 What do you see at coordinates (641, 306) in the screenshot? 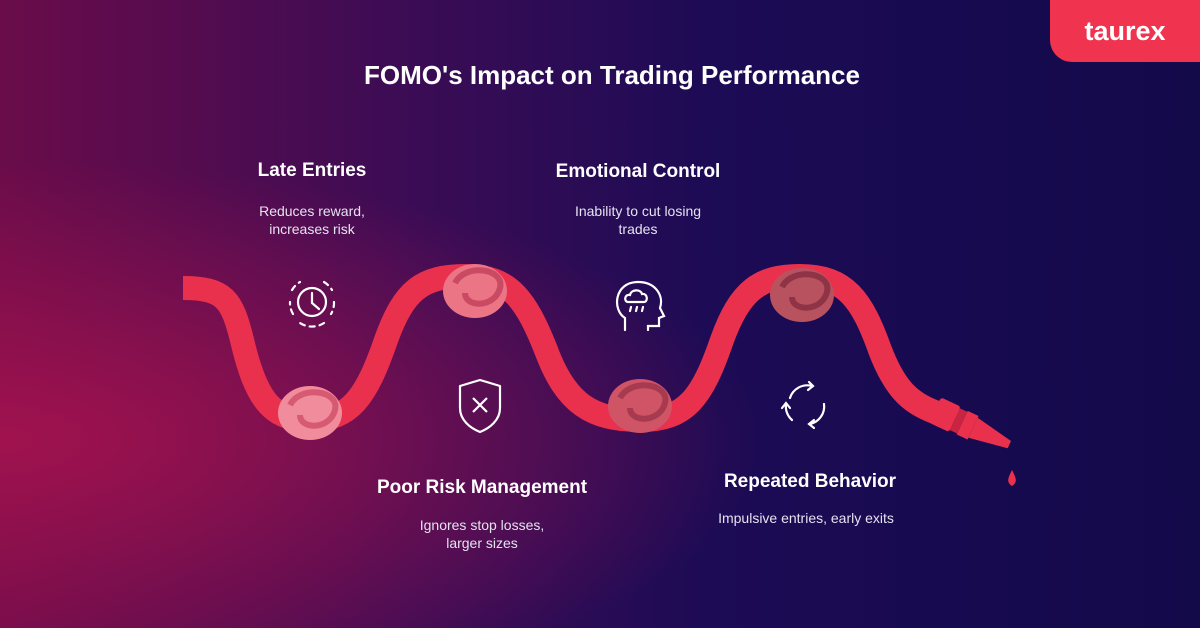
I see `head-icon` at bounding box center [641, 306].